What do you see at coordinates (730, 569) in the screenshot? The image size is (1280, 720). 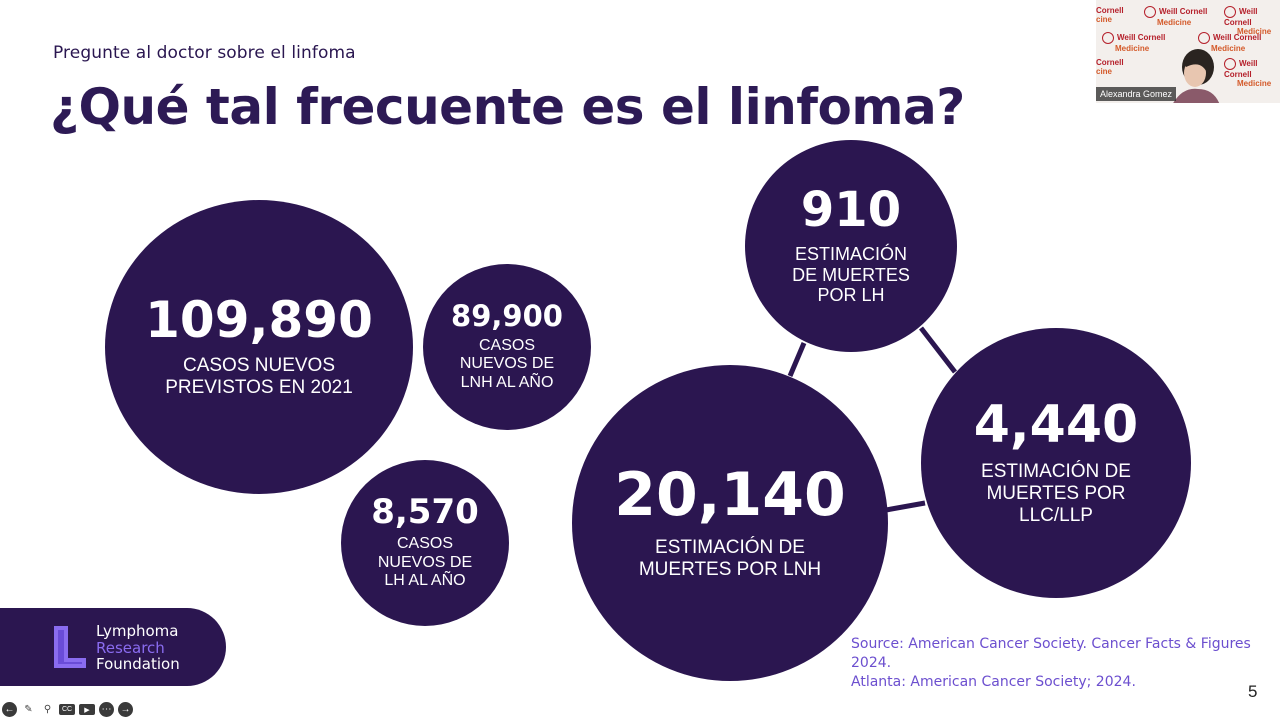 I see `stat-label-line: MUERTES POR LNH` at bounding box center [730, 569].